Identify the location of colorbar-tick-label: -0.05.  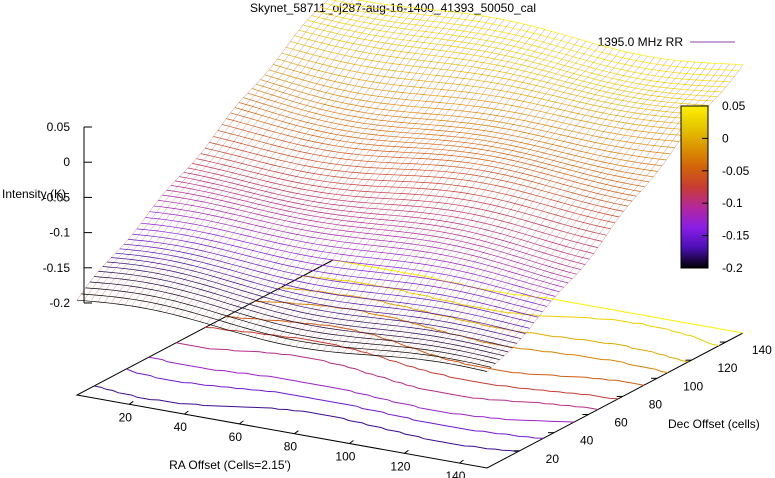
(736, 171).